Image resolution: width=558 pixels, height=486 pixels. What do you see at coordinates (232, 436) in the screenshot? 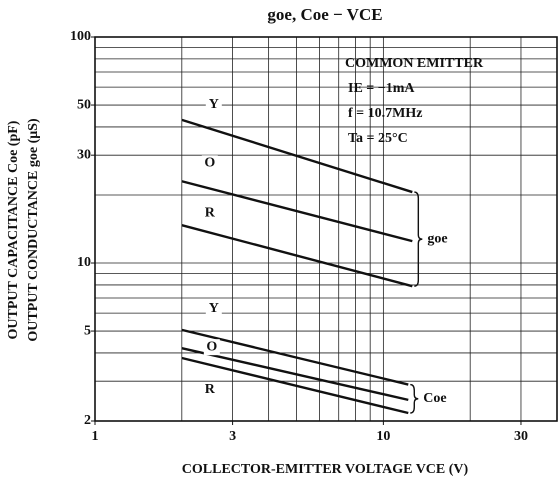
I see `x-tick-label: 3` at bounding box center [232, 436].